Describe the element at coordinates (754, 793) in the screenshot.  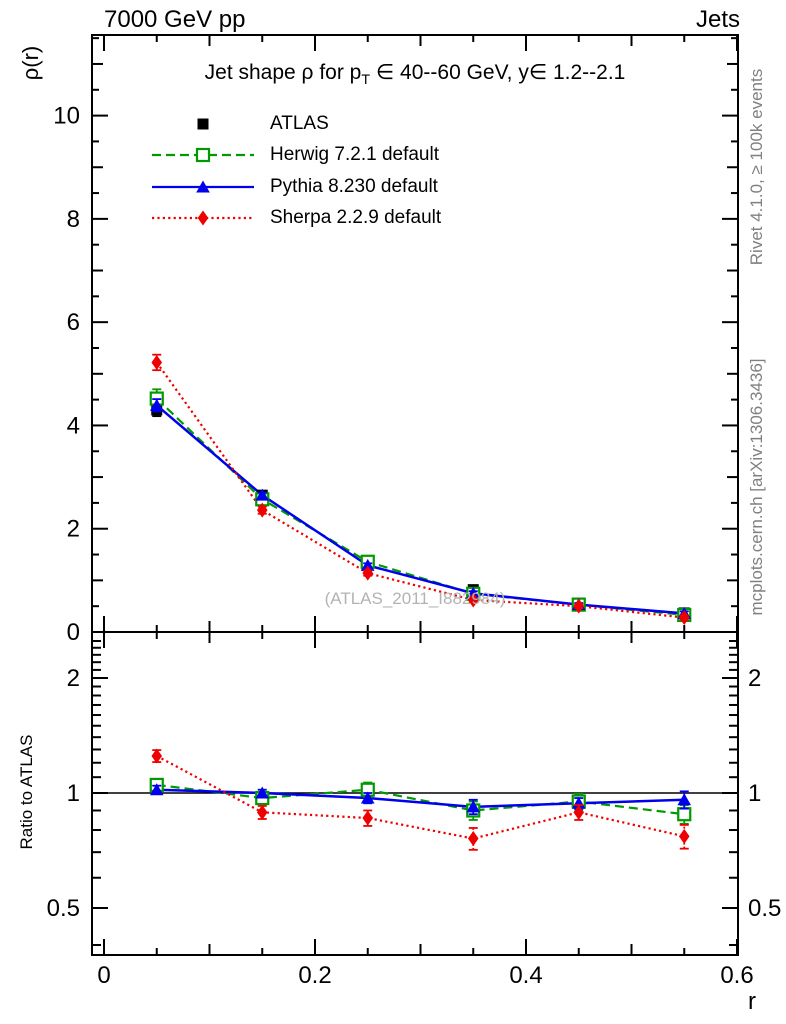
I see `y-ratio-tick-label-right: 1` at that location.